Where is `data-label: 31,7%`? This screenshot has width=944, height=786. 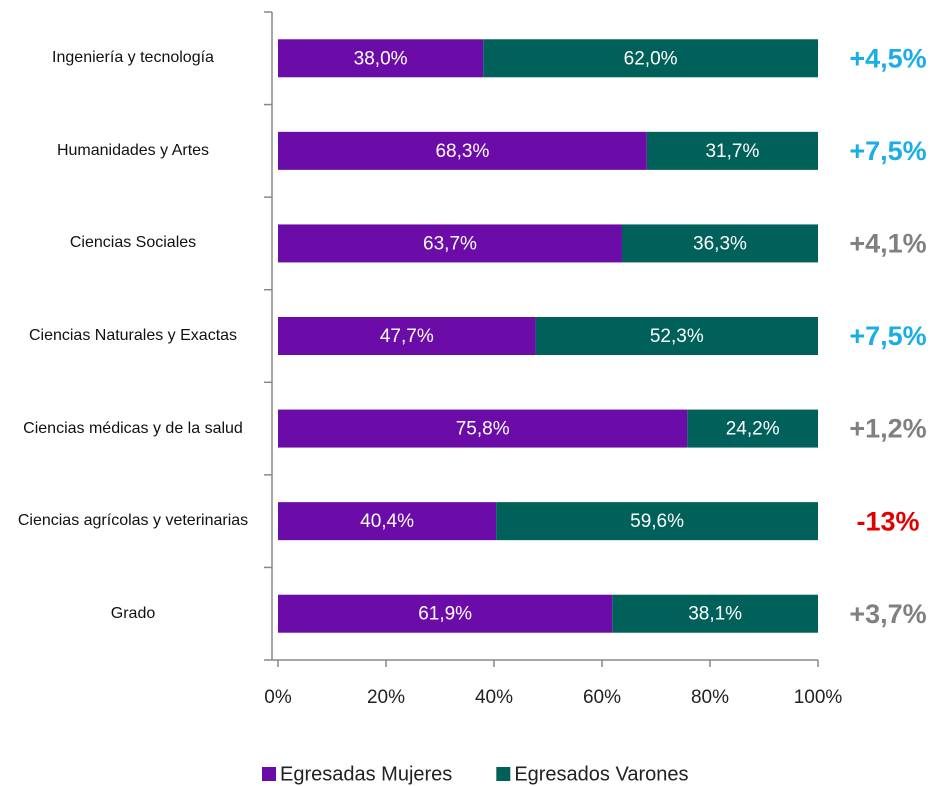
data-label: 31,7% is located at coordinates (732, 151).